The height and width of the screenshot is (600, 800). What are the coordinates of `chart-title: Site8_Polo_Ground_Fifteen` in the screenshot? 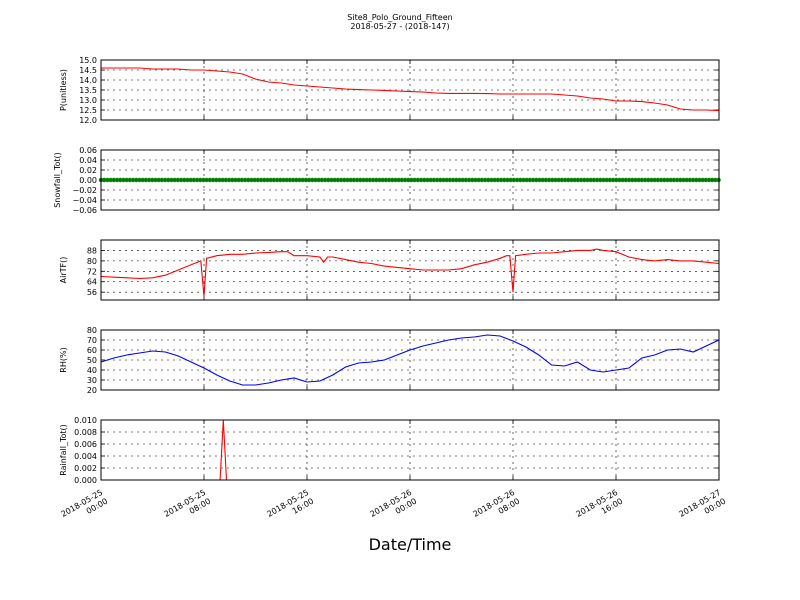 It's located at (399, 17).